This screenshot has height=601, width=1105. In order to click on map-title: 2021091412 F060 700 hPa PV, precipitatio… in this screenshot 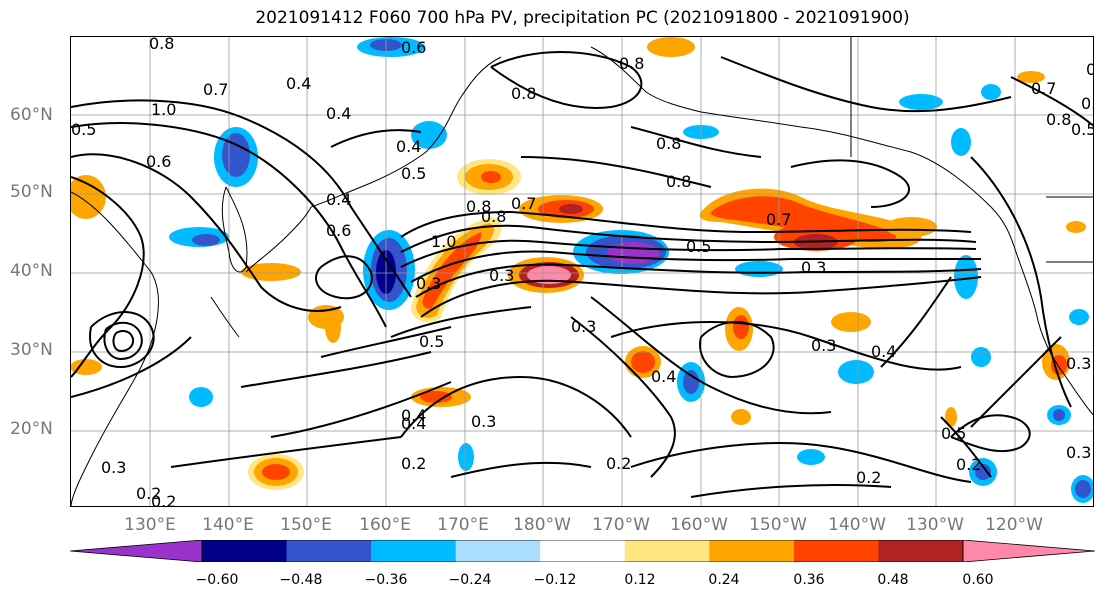, I will do `click(582, 18)`.